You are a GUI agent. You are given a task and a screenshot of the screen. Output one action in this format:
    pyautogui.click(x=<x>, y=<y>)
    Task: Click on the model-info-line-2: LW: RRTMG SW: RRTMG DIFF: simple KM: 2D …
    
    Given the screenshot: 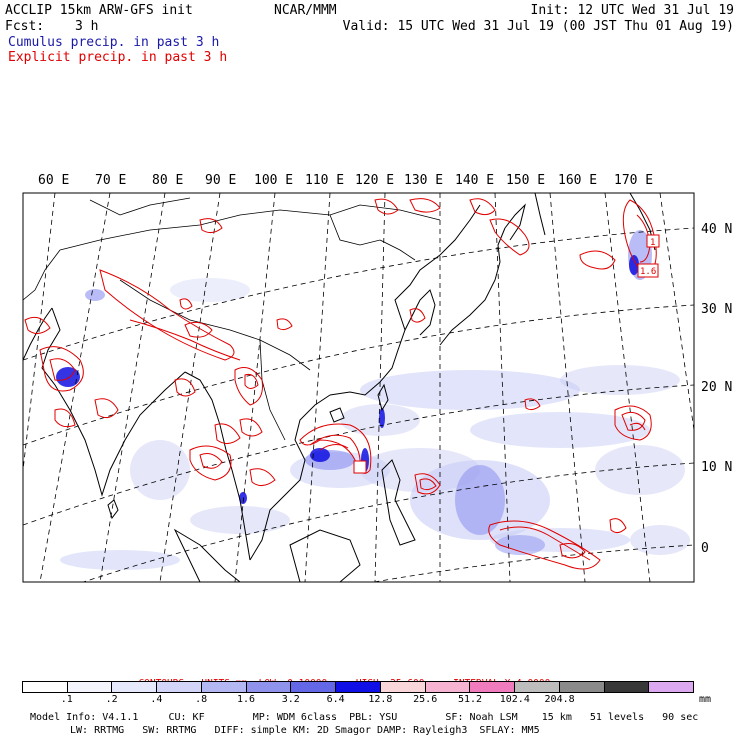 What is the action you would take?
    pyautogui.click(x=305, y=730)
    